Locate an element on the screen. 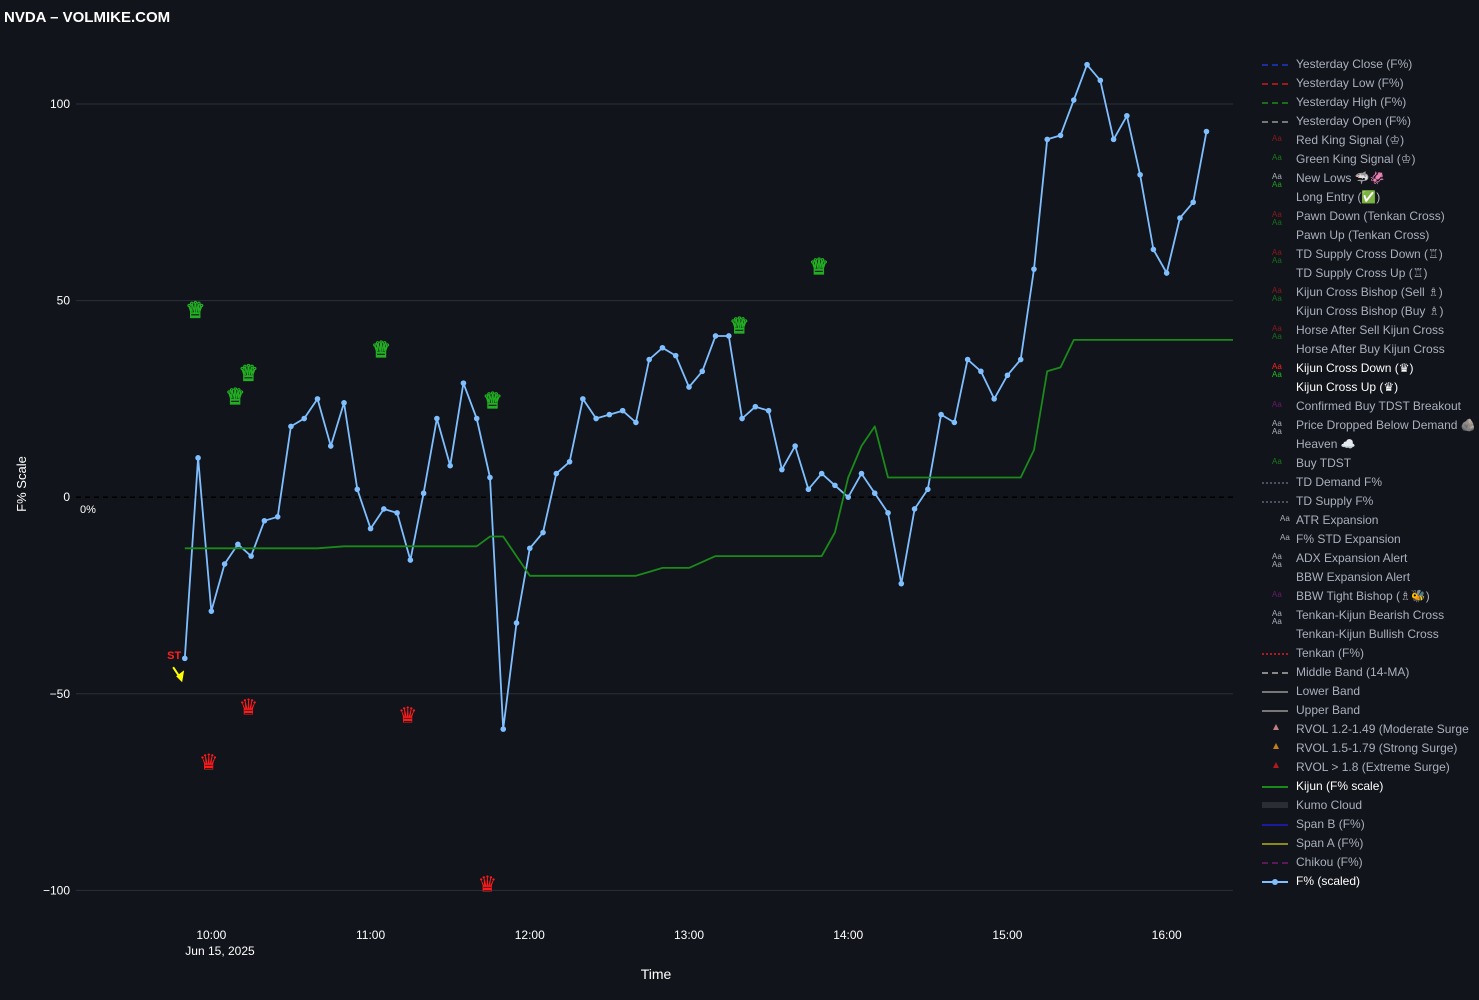 The width and height of the screenshot is (1479, 1000). legend-label: TD Supply F% is located at coordinates (1335, 501).